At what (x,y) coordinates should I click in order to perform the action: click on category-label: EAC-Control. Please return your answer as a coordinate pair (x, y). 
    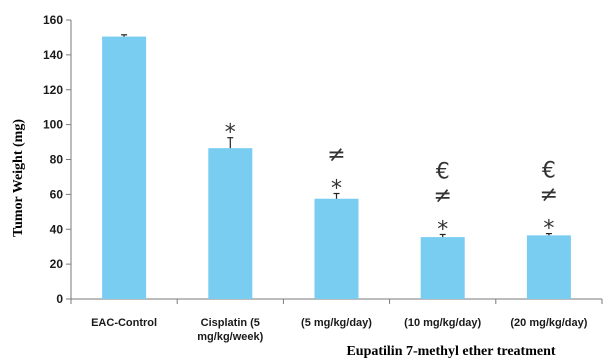
    Looking at the image, I should click on (124, 323).